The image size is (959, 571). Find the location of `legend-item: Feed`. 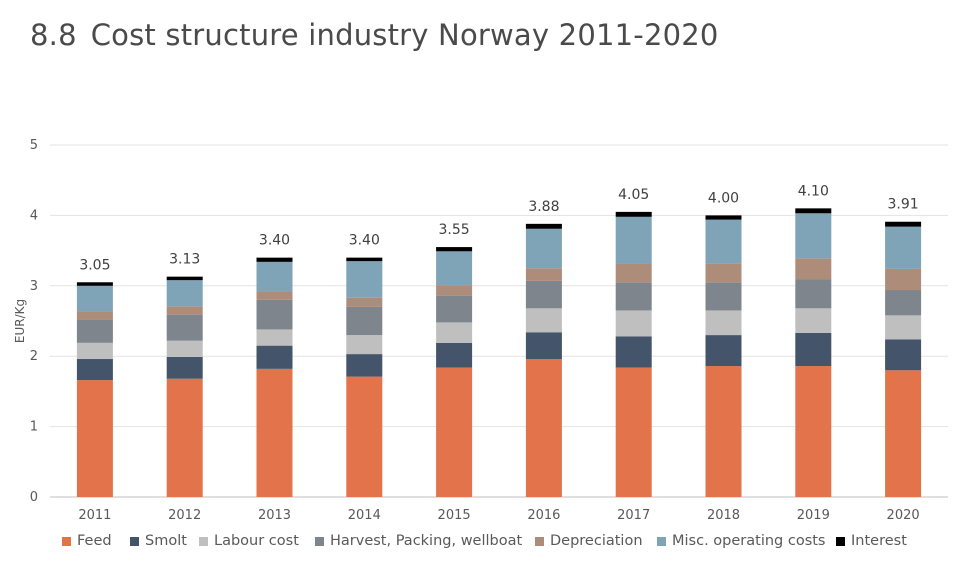

legend-item: Feed is located at coordinates (87, 541).